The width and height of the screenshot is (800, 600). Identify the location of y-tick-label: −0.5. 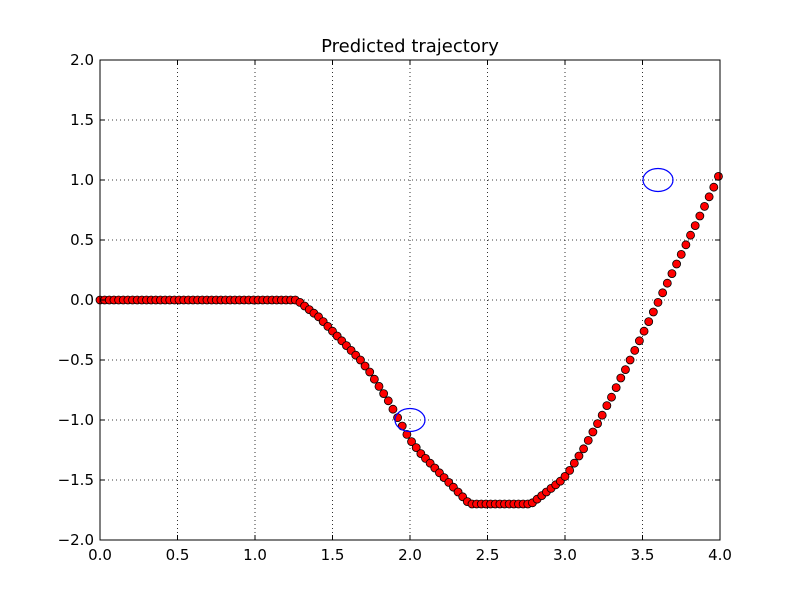
(76, 360).